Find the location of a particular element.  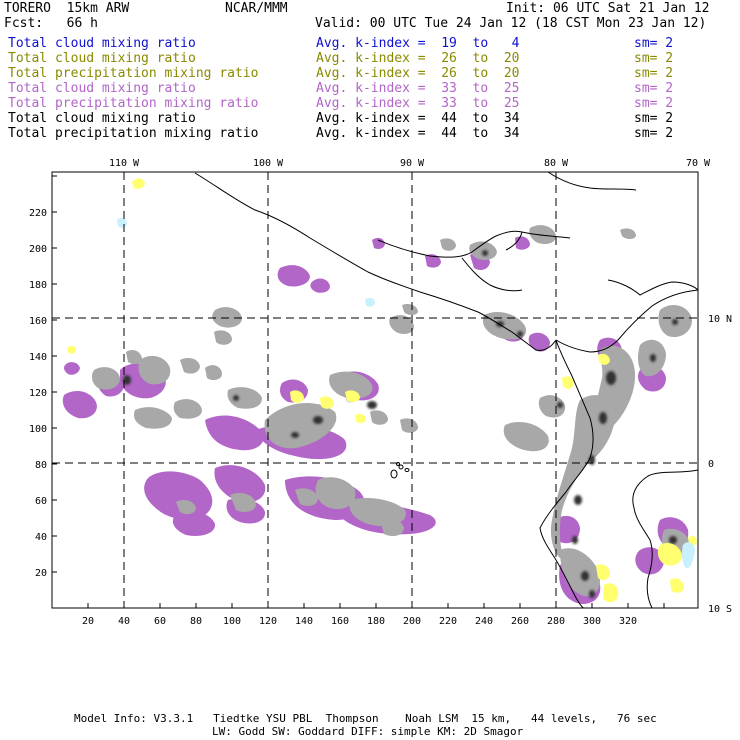

lon-label: 90 W is located at coordinates (412, 163).